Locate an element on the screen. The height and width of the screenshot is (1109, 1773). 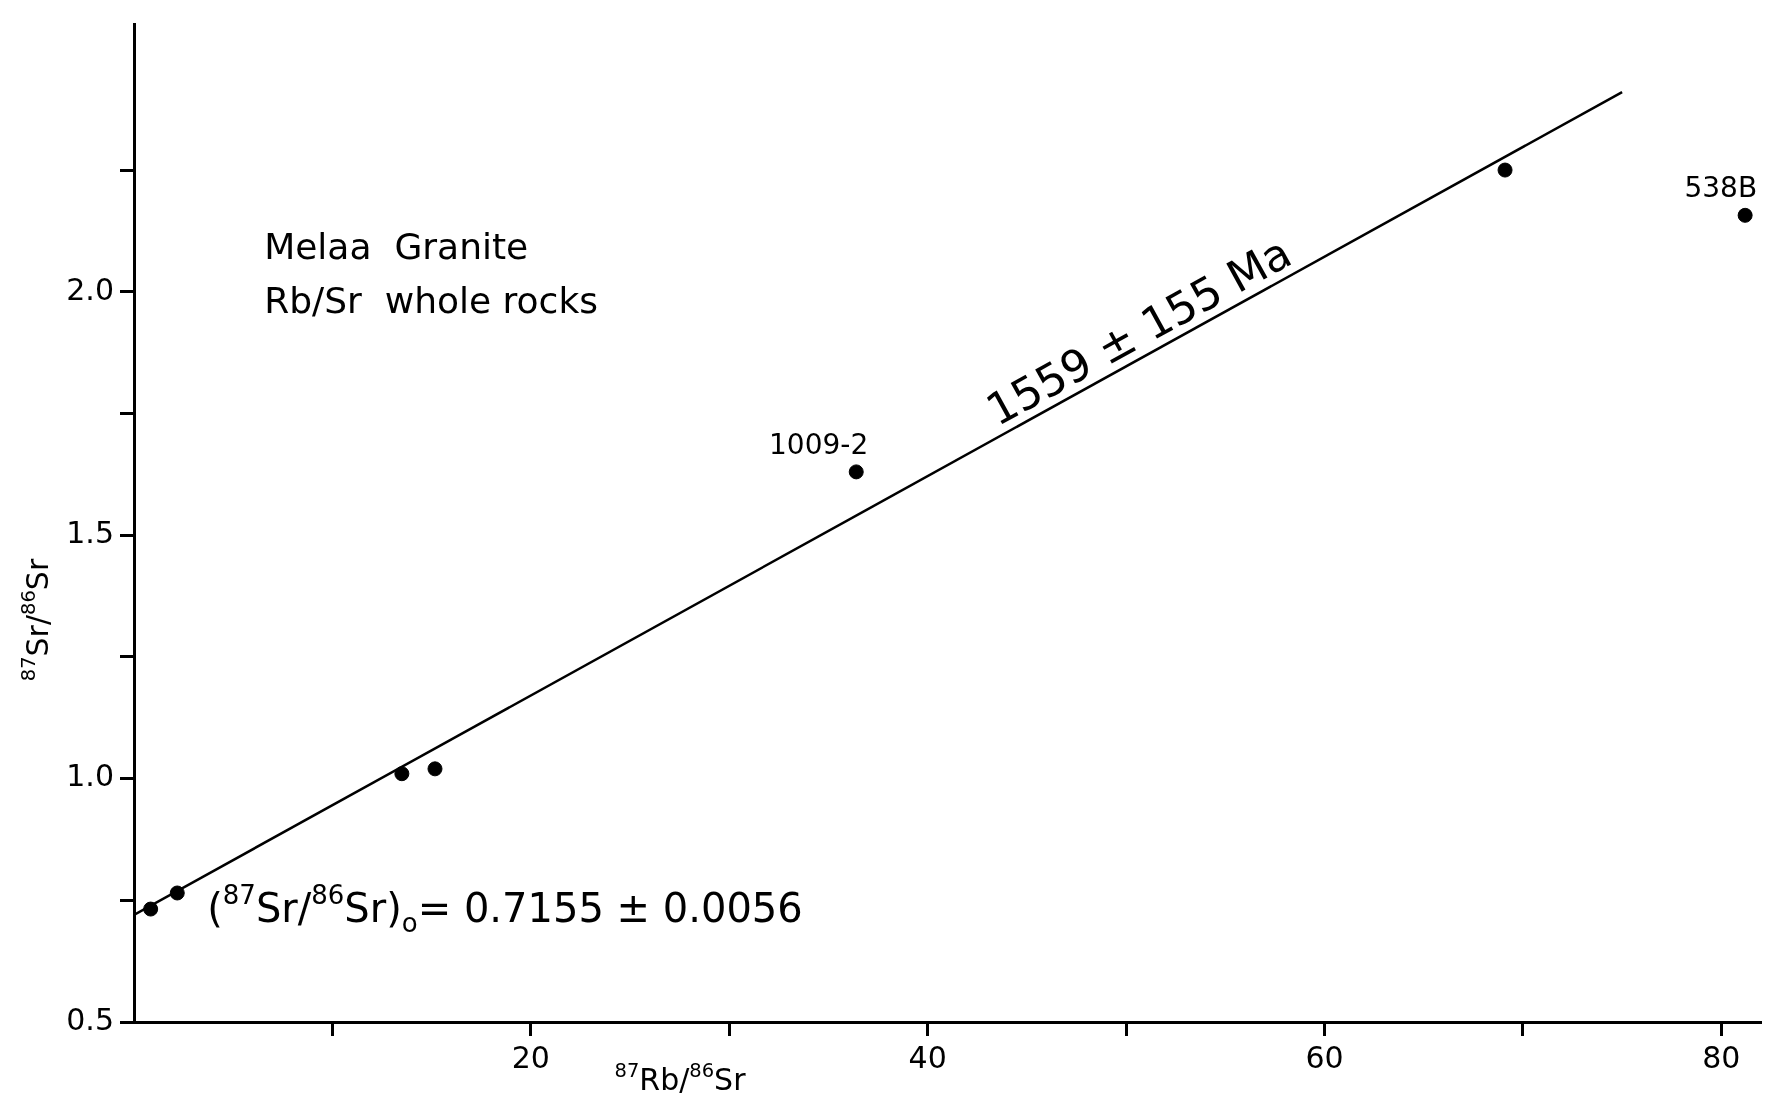
annotation: 1009-2 is located at coordinates (819, 444).